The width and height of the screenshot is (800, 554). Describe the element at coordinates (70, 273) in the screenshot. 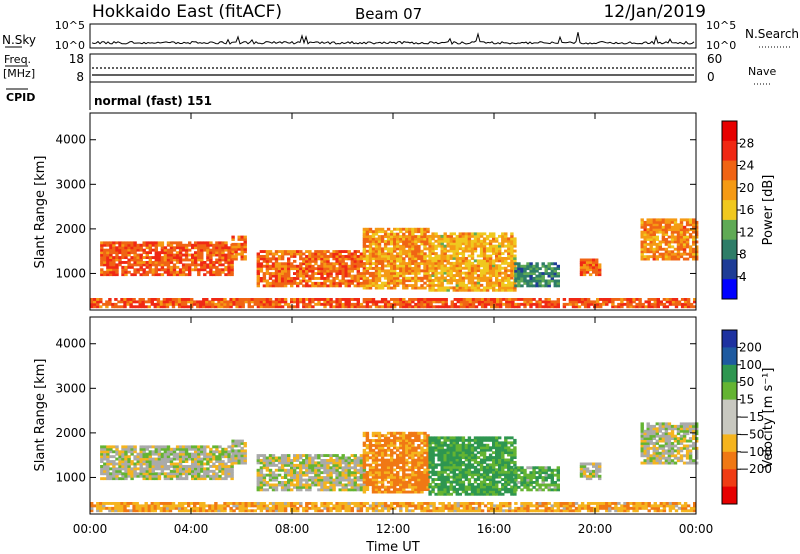

I see `y-tick-label: 1000` at that location.